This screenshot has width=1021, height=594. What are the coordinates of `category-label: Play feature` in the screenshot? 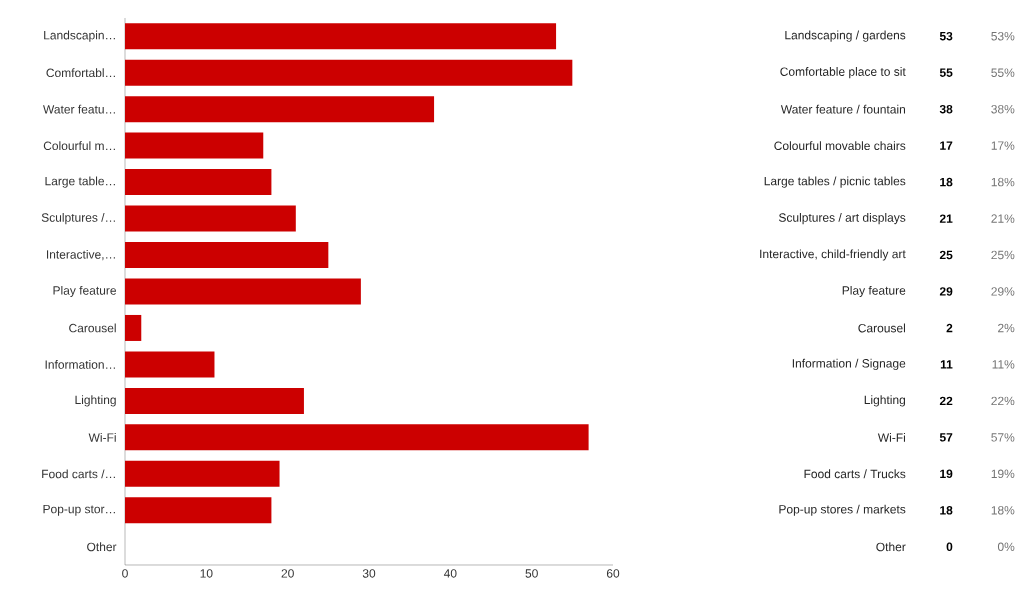 It's located at (874, 291).